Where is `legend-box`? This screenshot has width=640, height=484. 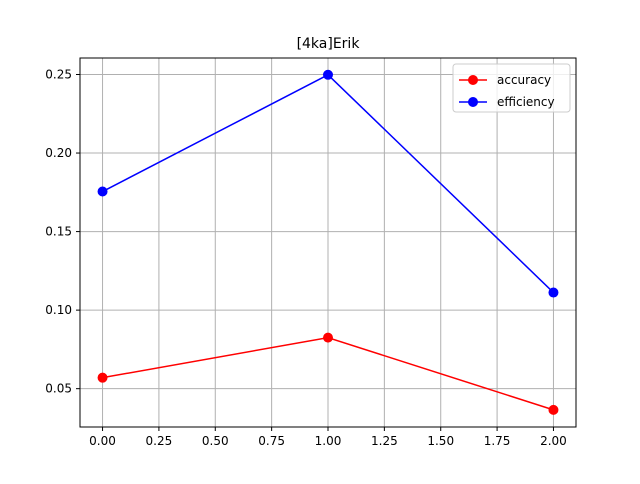
legend-box is located at coordinates (511, 88).